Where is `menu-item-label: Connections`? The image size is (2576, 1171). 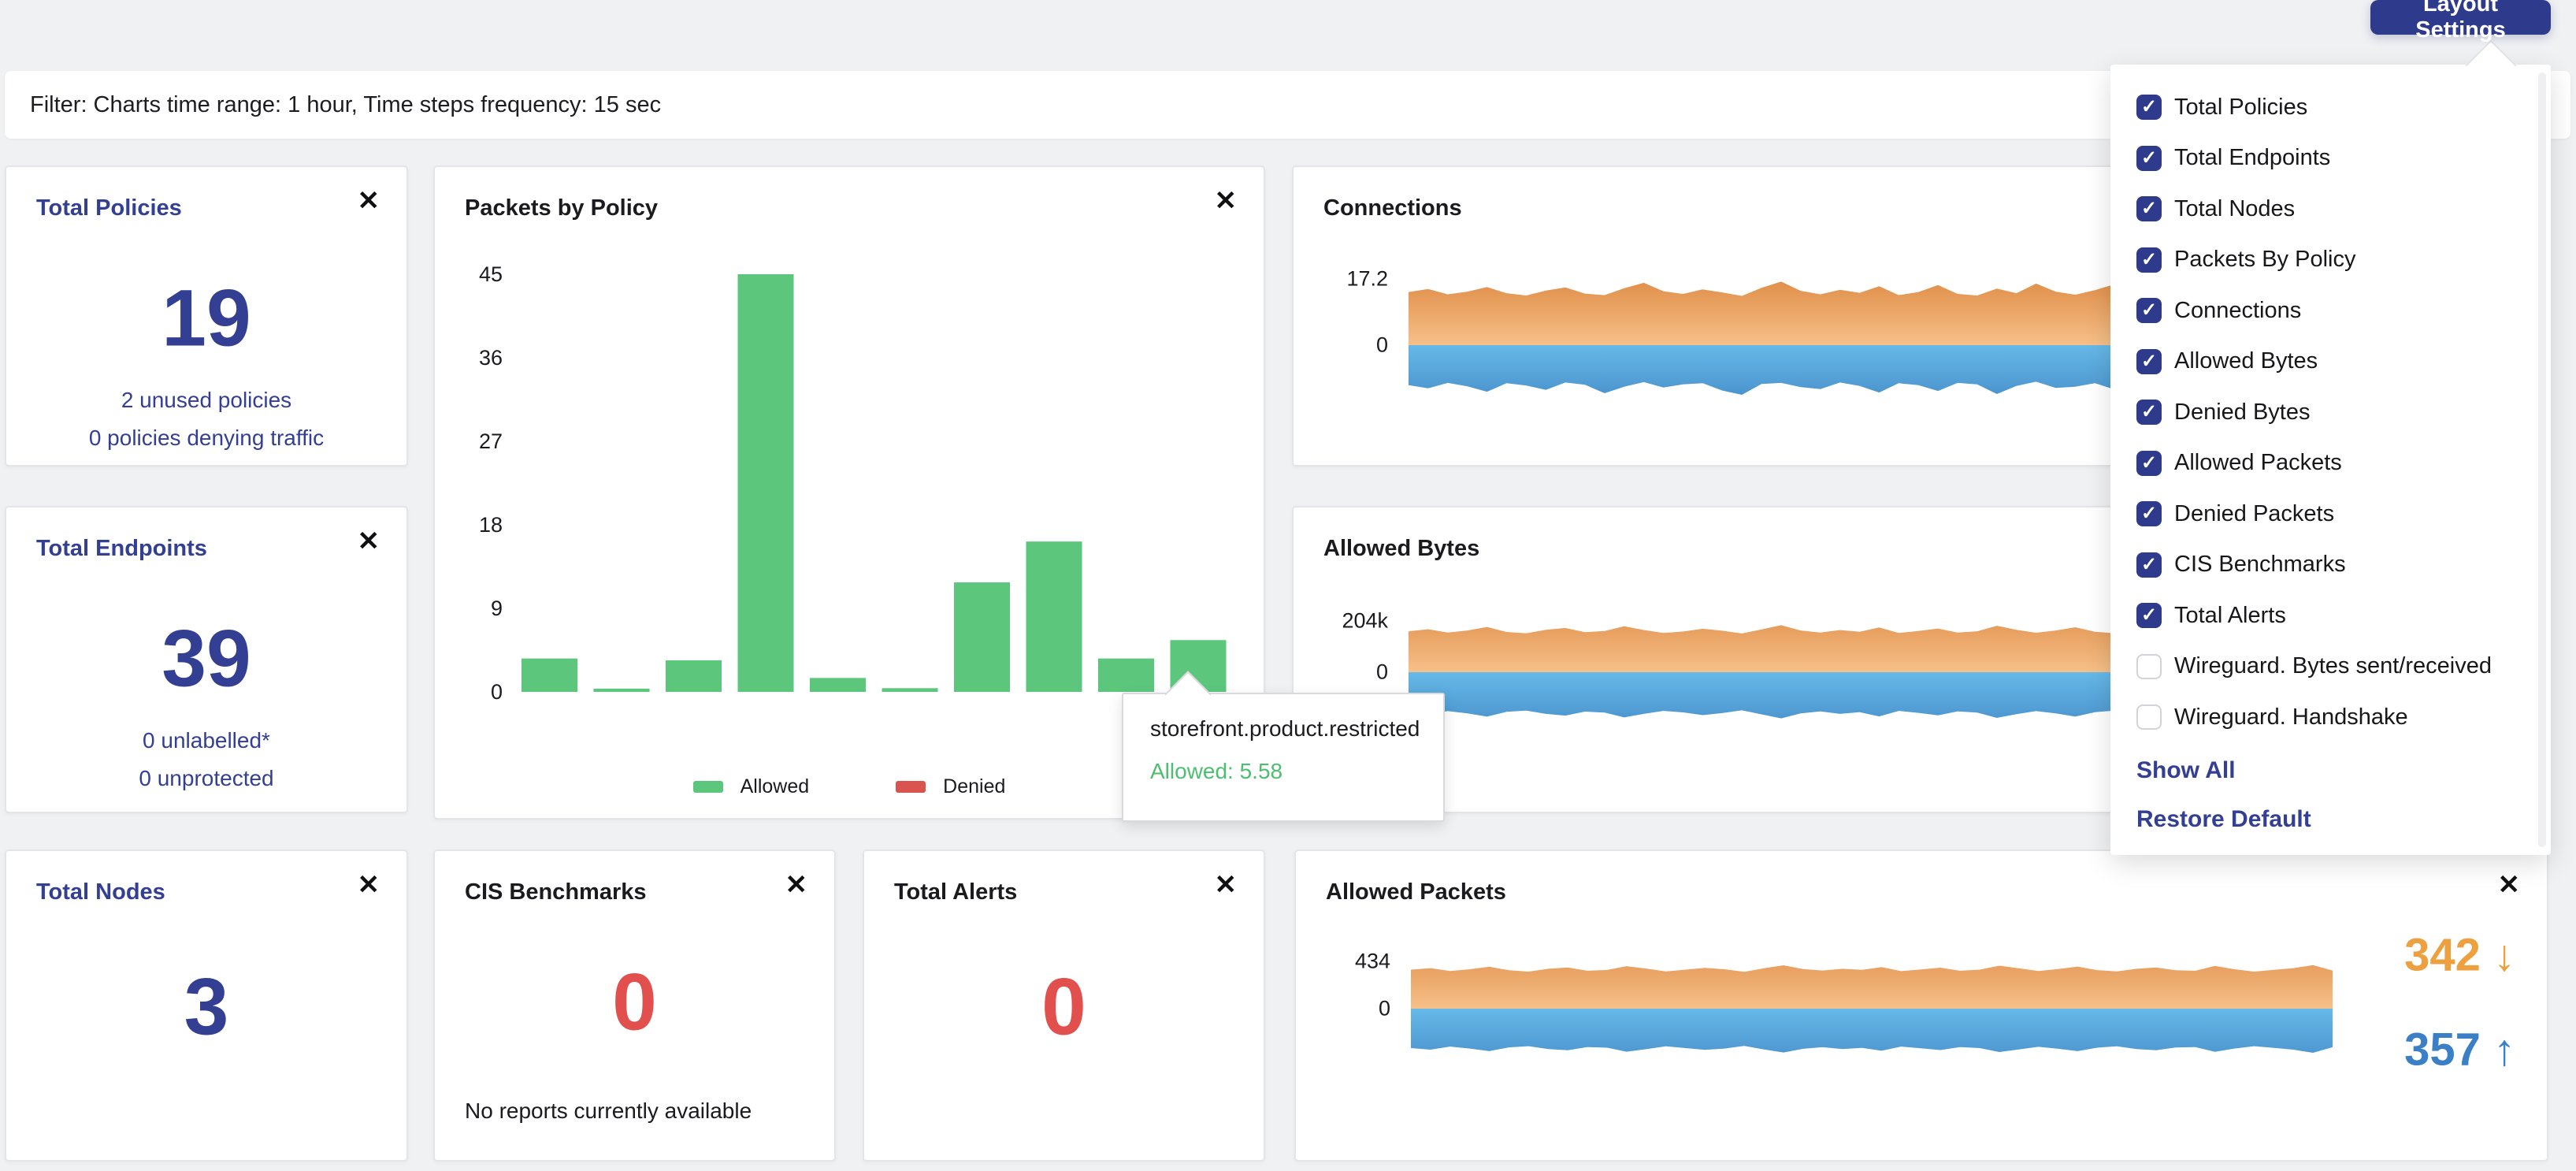 menu-item-label: Connections is located at coordinates (2238, 310).